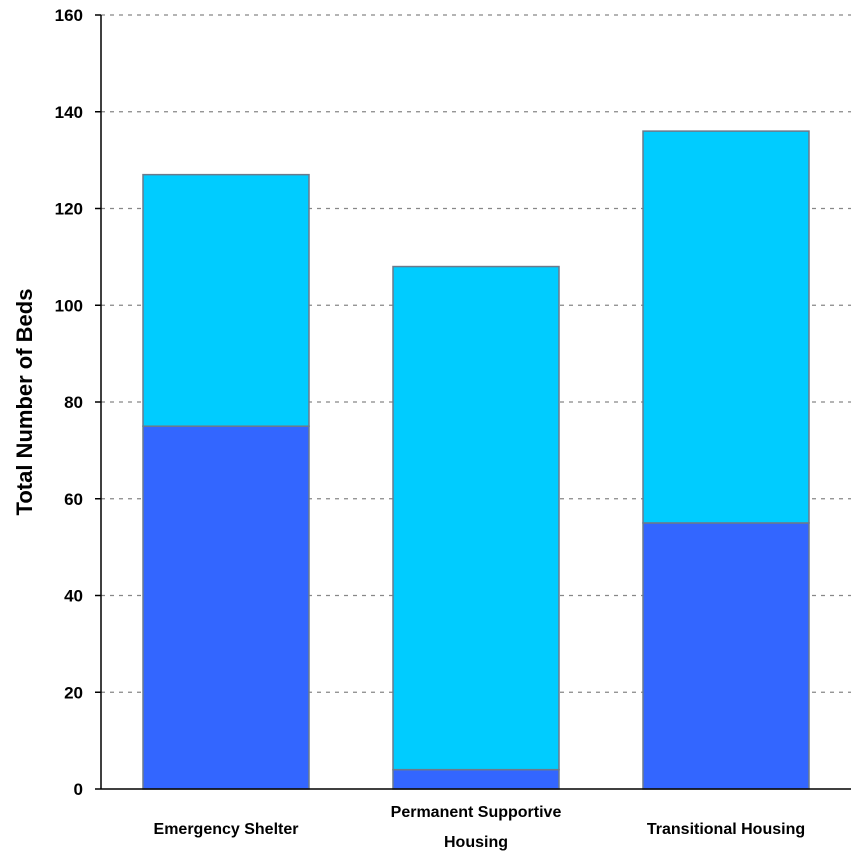  Describe the element at coordinates (24, 402) in the screenshot. I see `y-axis-title: Total Number of Beds` at that location.